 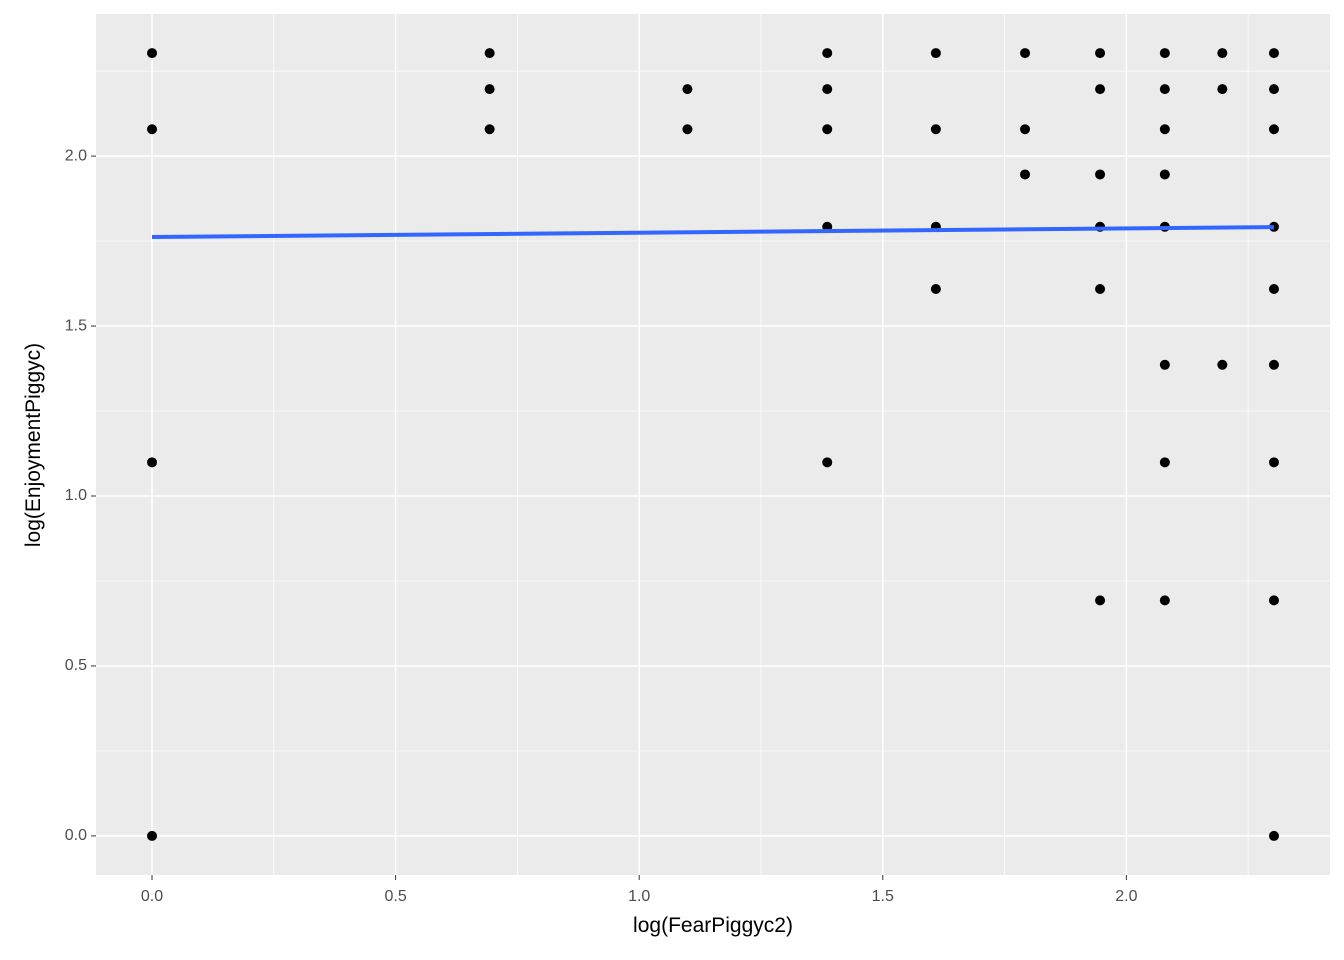 What do you see at coordinates (76, 835) in the screenshot?
I see `y-tick-label: 0.0` at bounding box center [76, 835].